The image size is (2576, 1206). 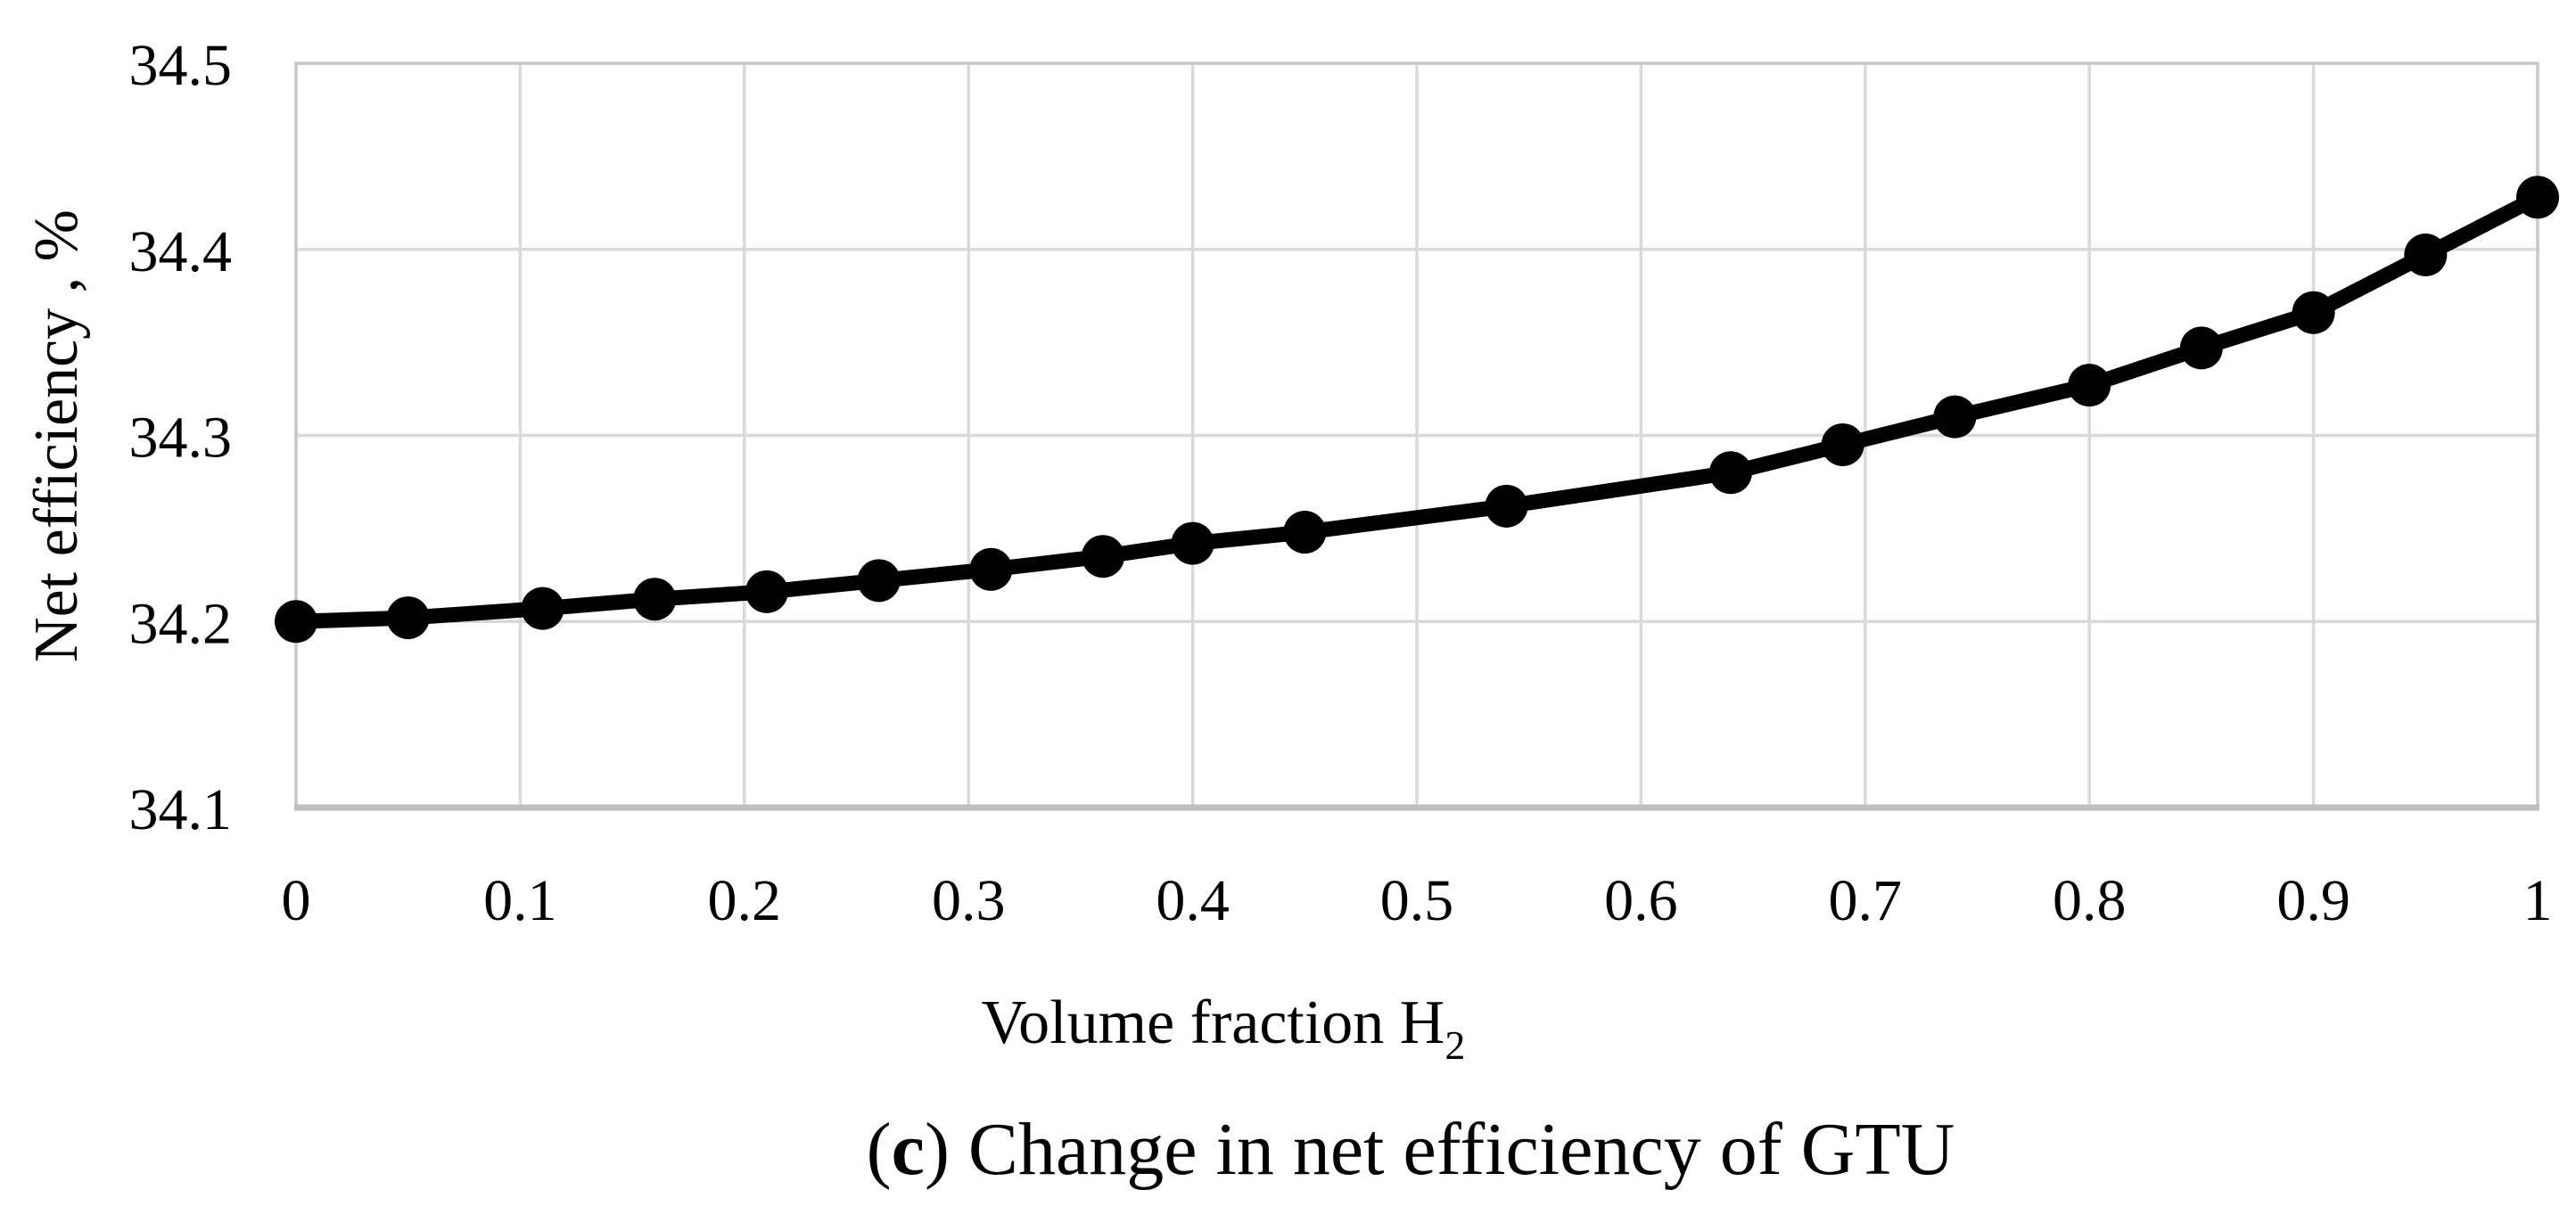 I want to click on x-tick-label: 0.6, so click(x=1641, y=900).